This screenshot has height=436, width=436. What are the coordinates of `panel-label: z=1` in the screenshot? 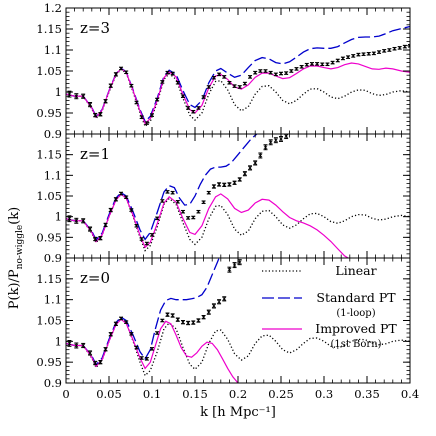 It's located at (95, 154).